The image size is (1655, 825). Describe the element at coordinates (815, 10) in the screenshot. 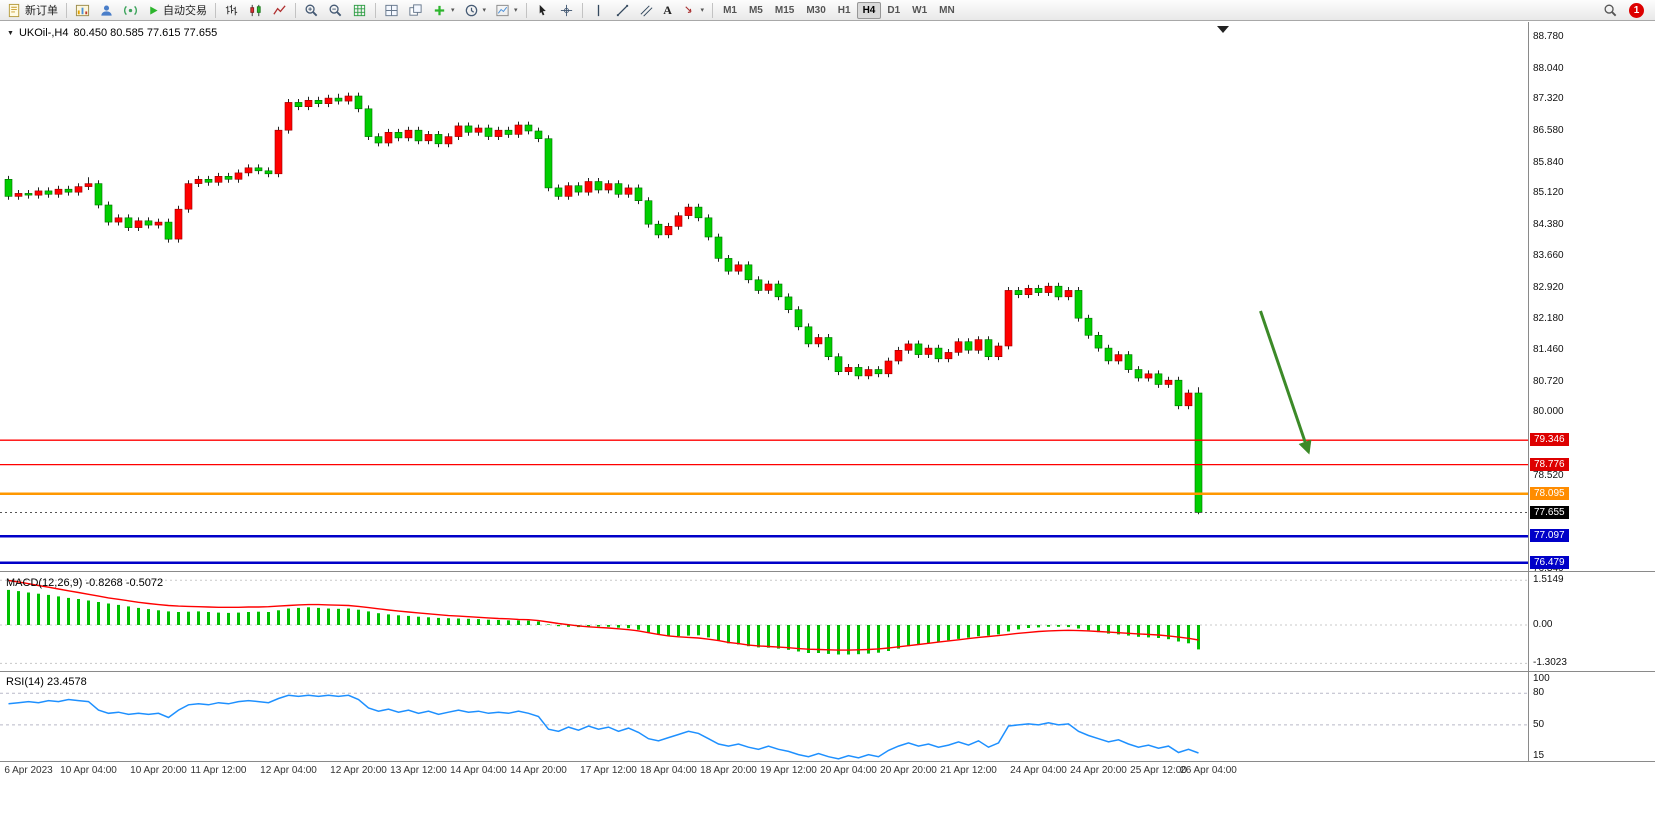

I see `timeframe-m30-button: M30` at that location.